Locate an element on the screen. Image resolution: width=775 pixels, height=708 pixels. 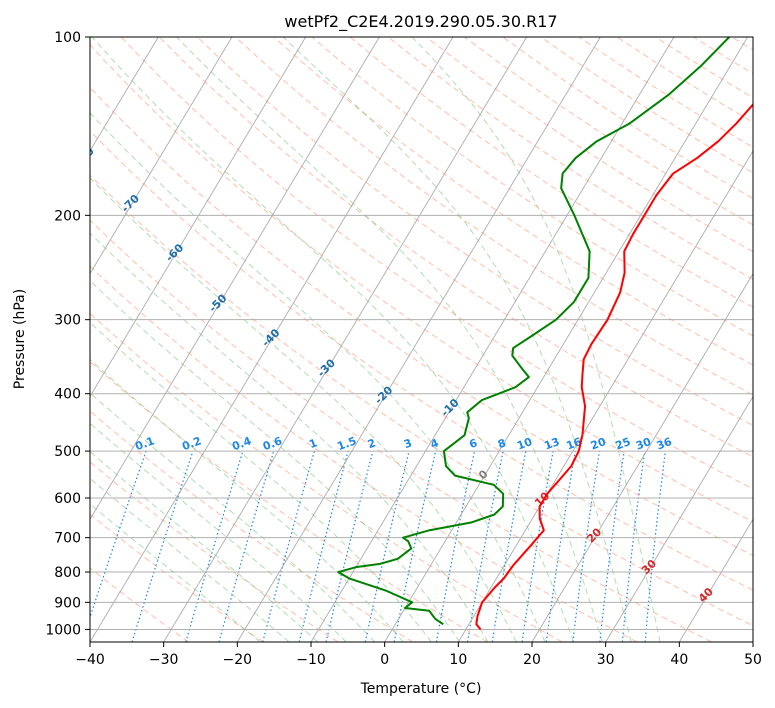
mixing-ratio-label: 20 is located at coordinates (598, 444).